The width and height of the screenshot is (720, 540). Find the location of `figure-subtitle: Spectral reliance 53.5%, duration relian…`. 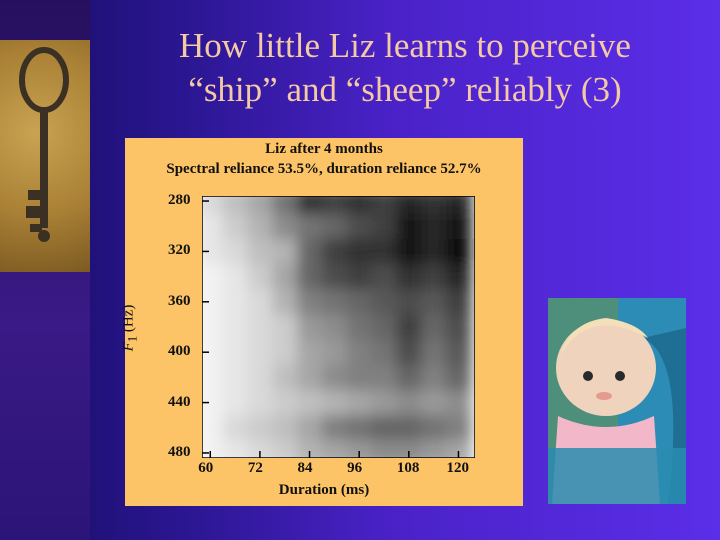

figure-subtitle: Spectral reliance 53.5%, duration relian… is located at coordinates (324, 169).